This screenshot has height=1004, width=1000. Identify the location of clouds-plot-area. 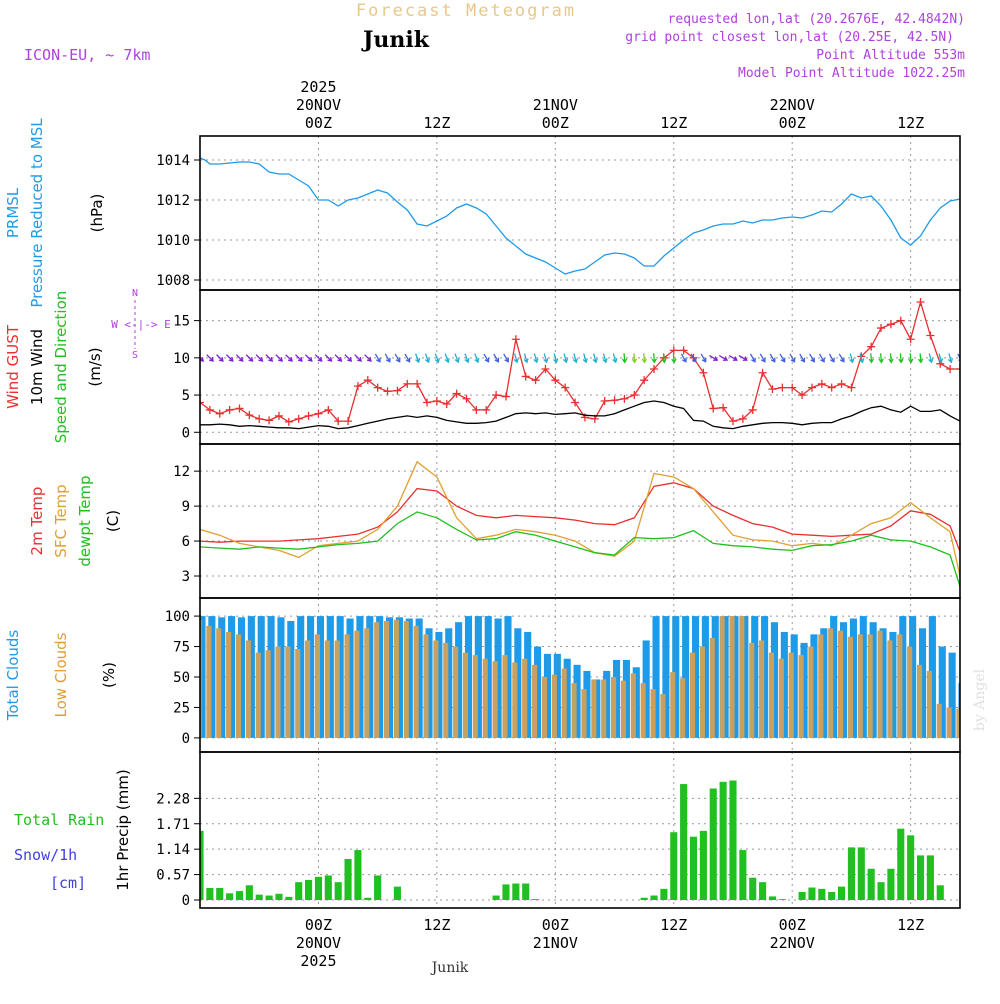
(580, 675).